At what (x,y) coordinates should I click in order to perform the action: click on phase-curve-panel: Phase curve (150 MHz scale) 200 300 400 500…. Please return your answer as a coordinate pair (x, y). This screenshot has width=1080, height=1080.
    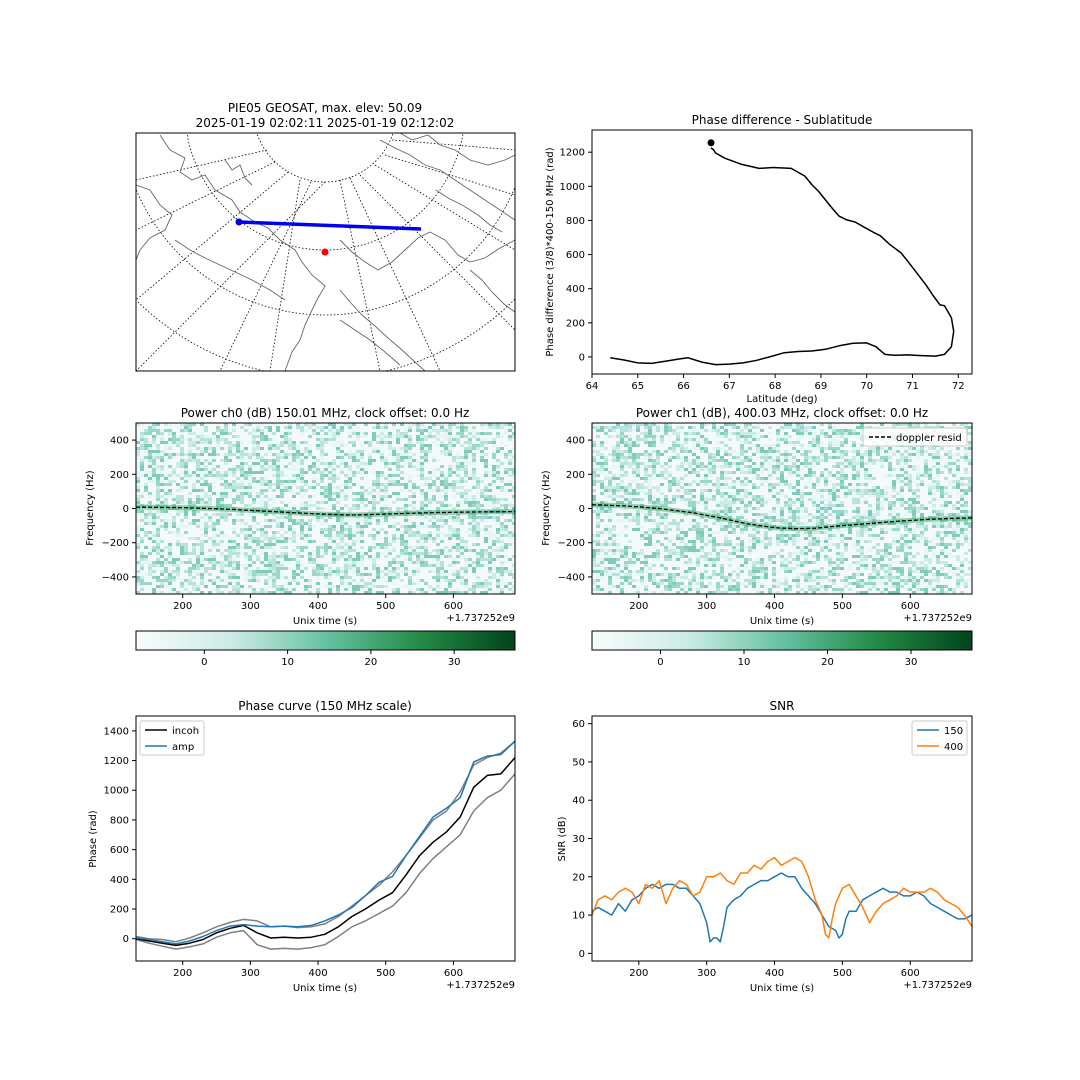
    Looking at the image, I should click on (302, 846).